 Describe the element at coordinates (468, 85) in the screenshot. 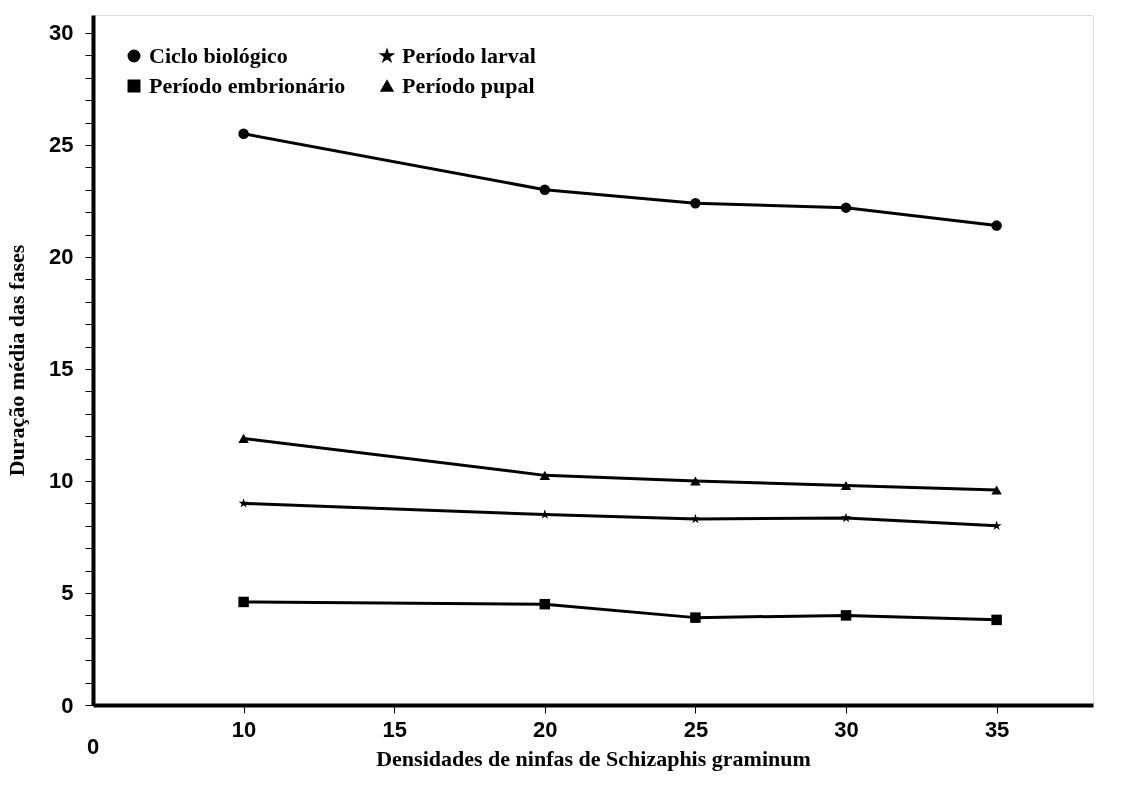

I see `legend-label: Período pupal` at that location.